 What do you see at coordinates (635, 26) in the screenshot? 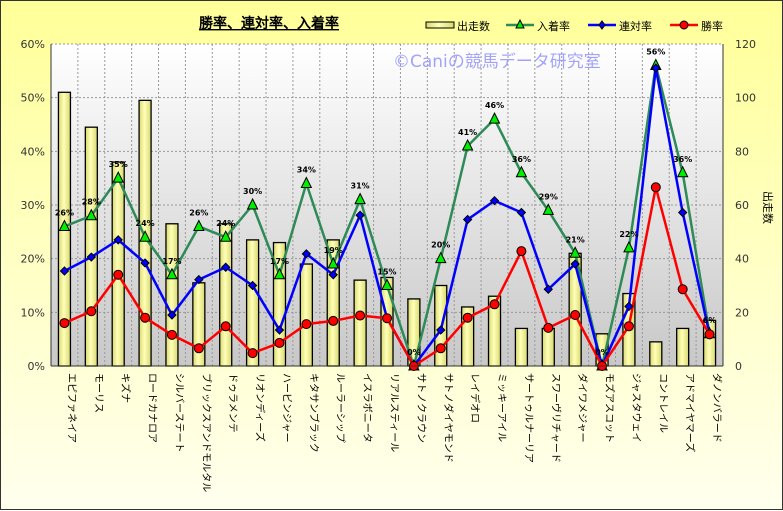
I see `legend-label: 連対率` at bounding box center [635, 26].